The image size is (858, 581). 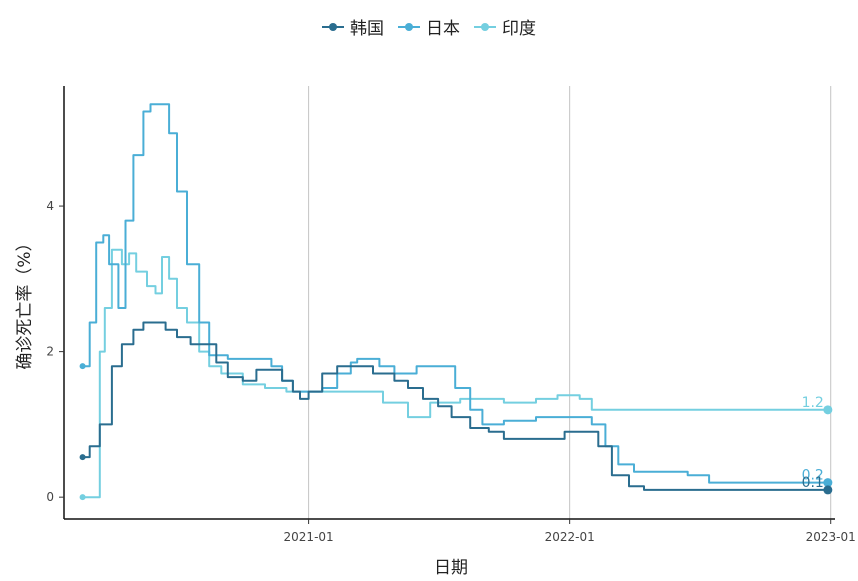 What do you see at coordinates (50, 497) in the screenshot?
I see `y-tick-label-0: 0` at bounding box center [50, 497].